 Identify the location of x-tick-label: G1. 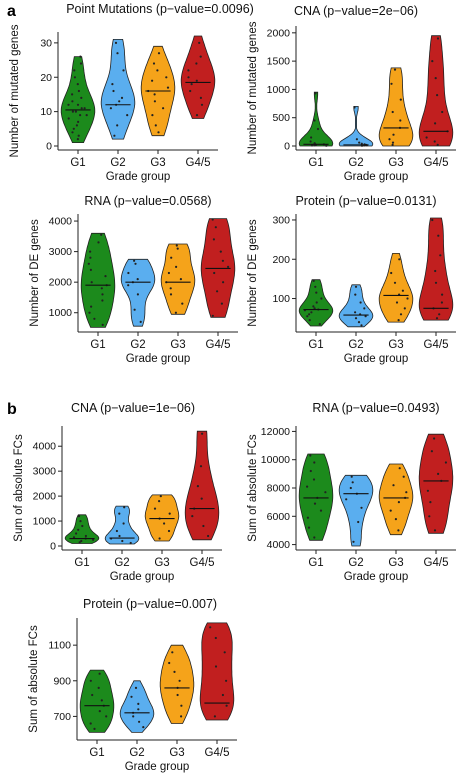
(97, 345).